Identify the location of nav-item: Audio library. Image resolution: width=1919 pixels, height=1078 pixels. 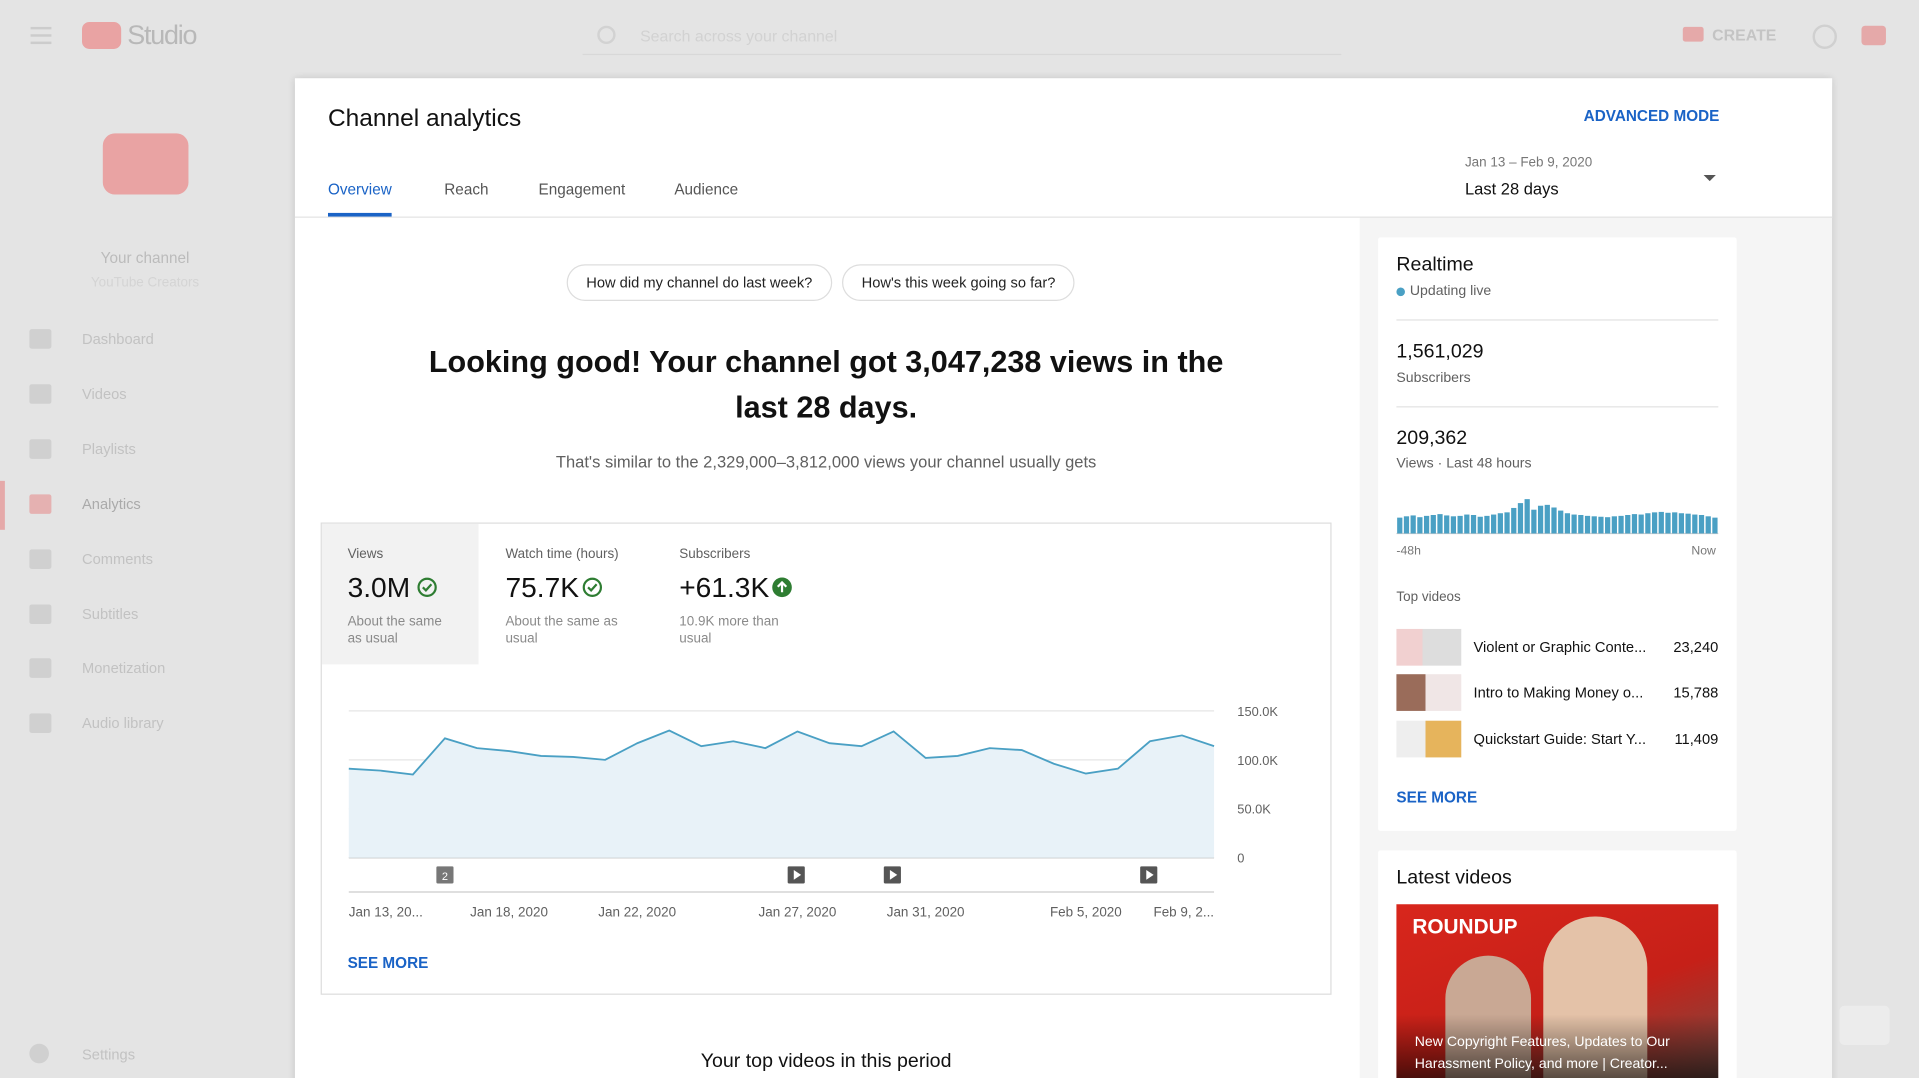
(122, 723).